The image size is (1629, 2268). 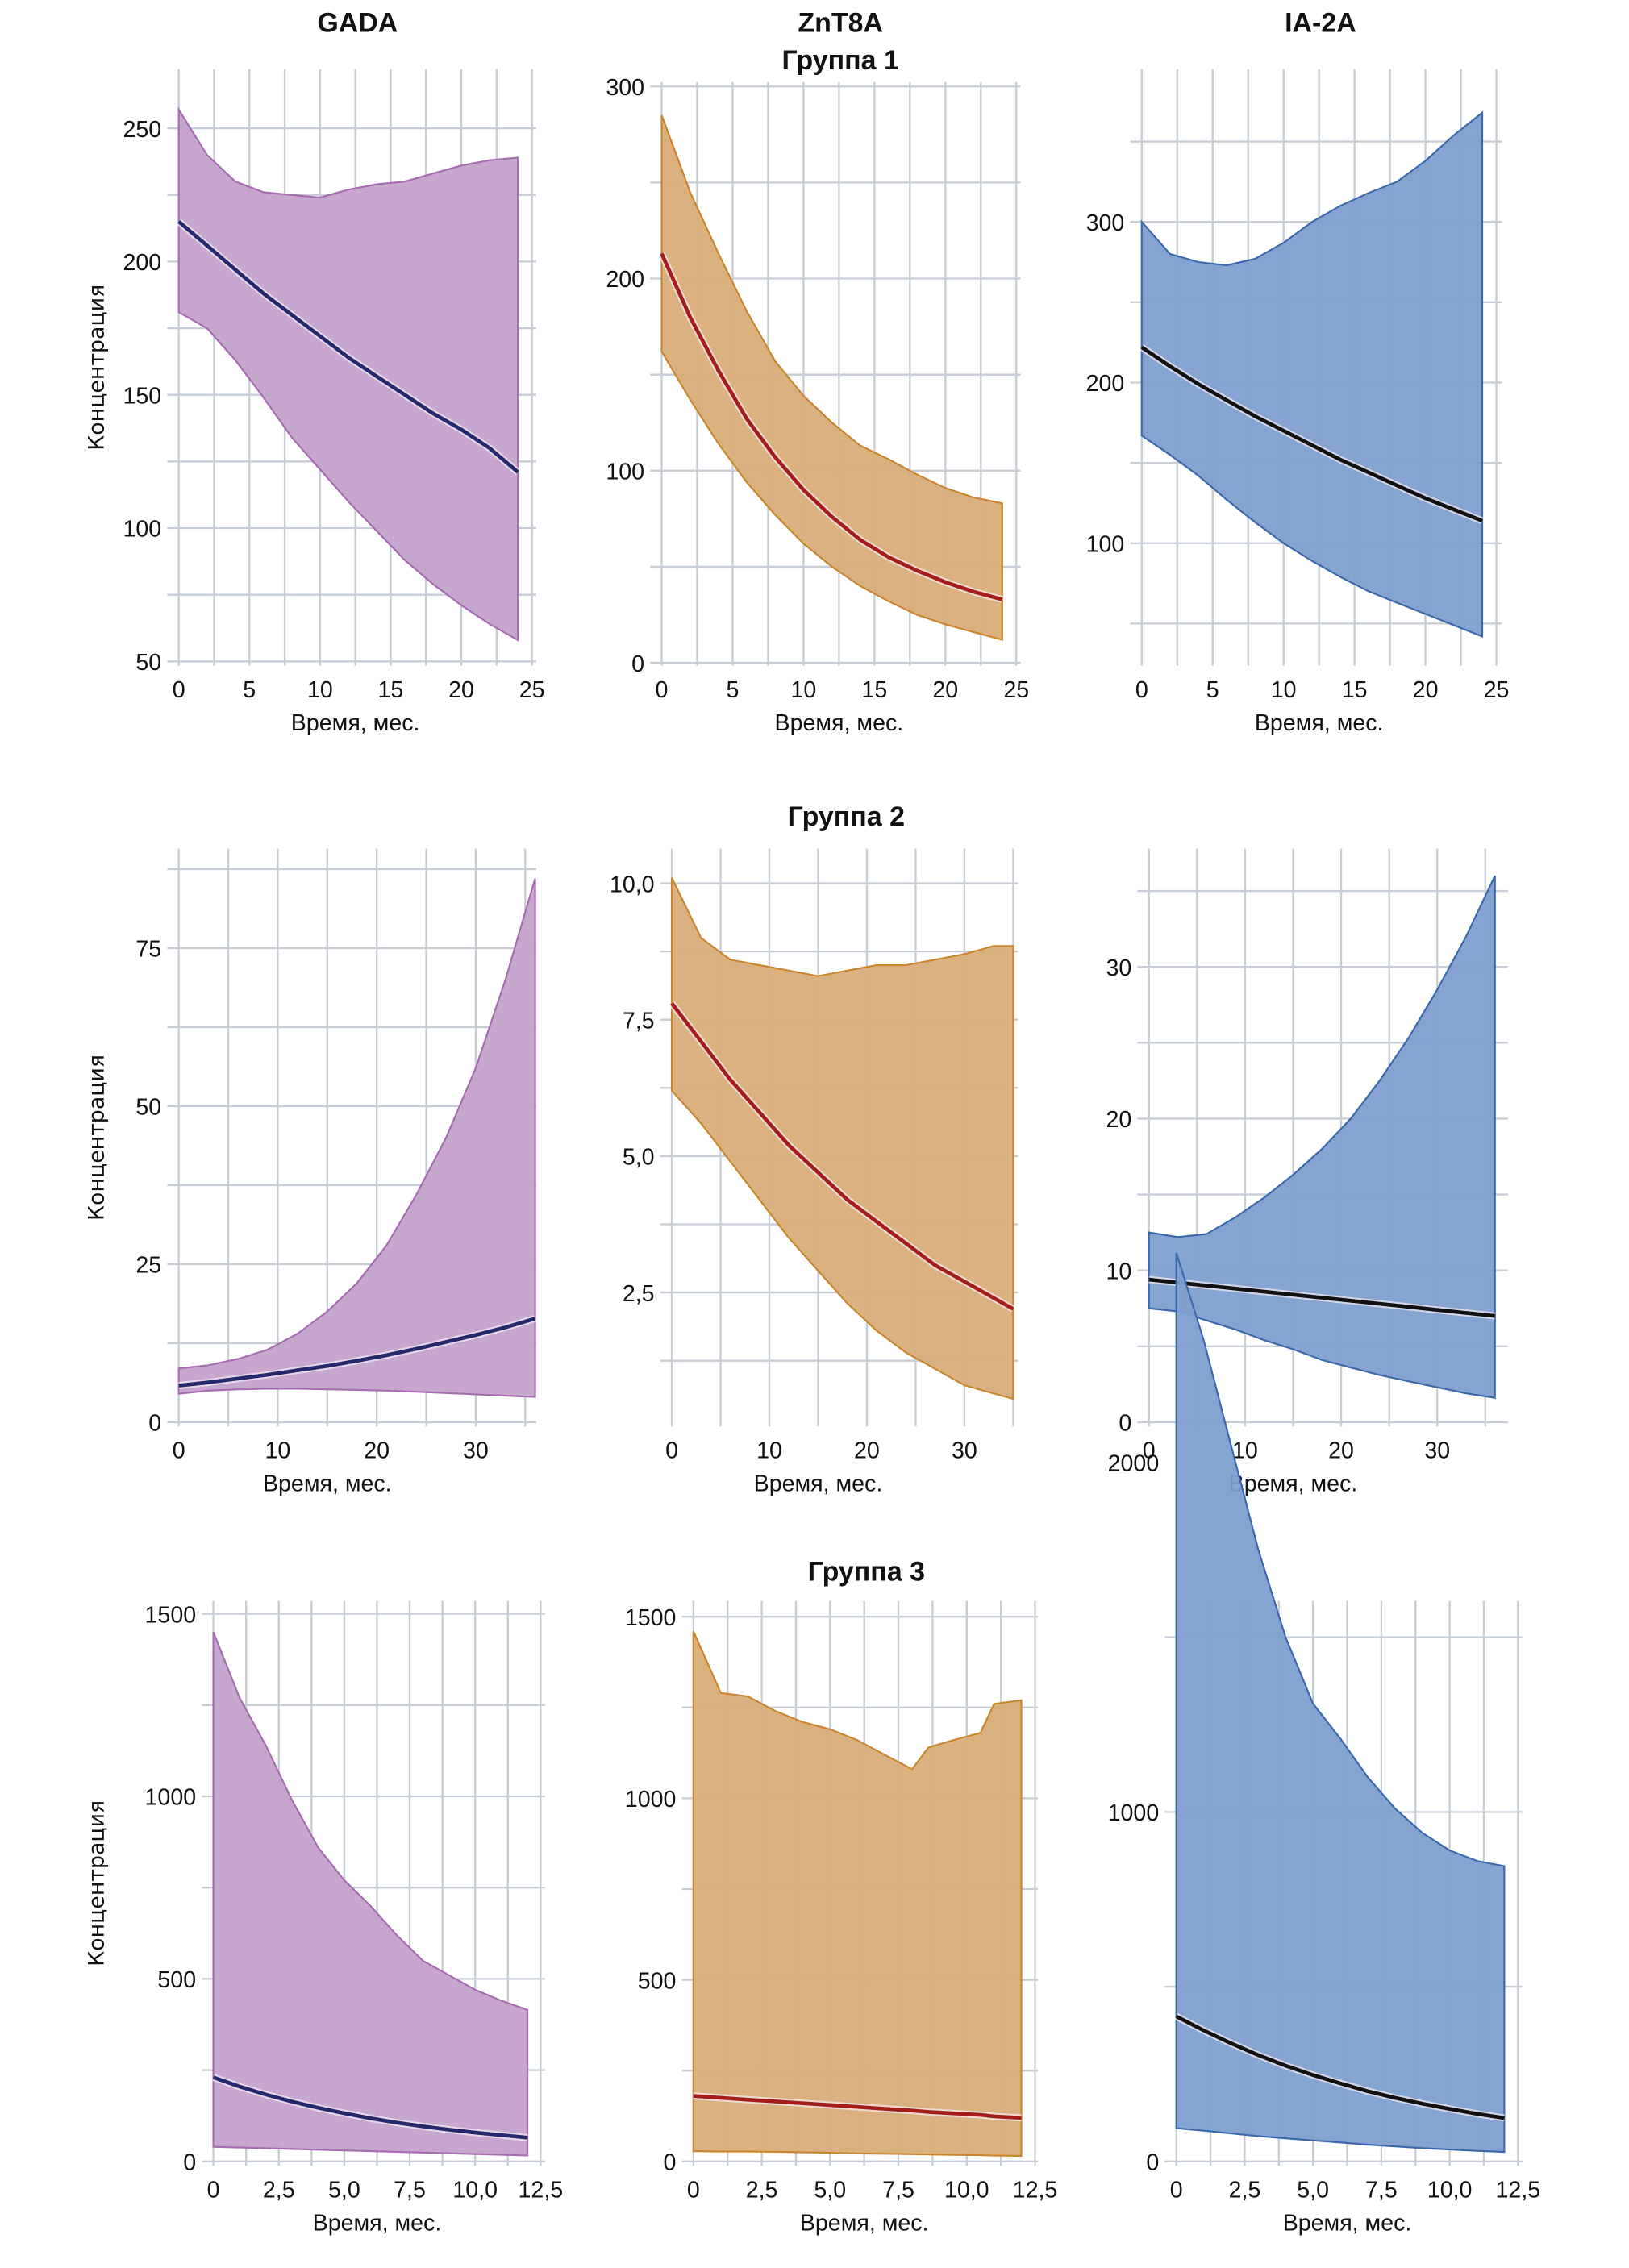 I want to click on panel-znt8a-group-1: 0 100 200 300 0 5 10 15 20 25 Время, мес., so click(x=817, y=405).